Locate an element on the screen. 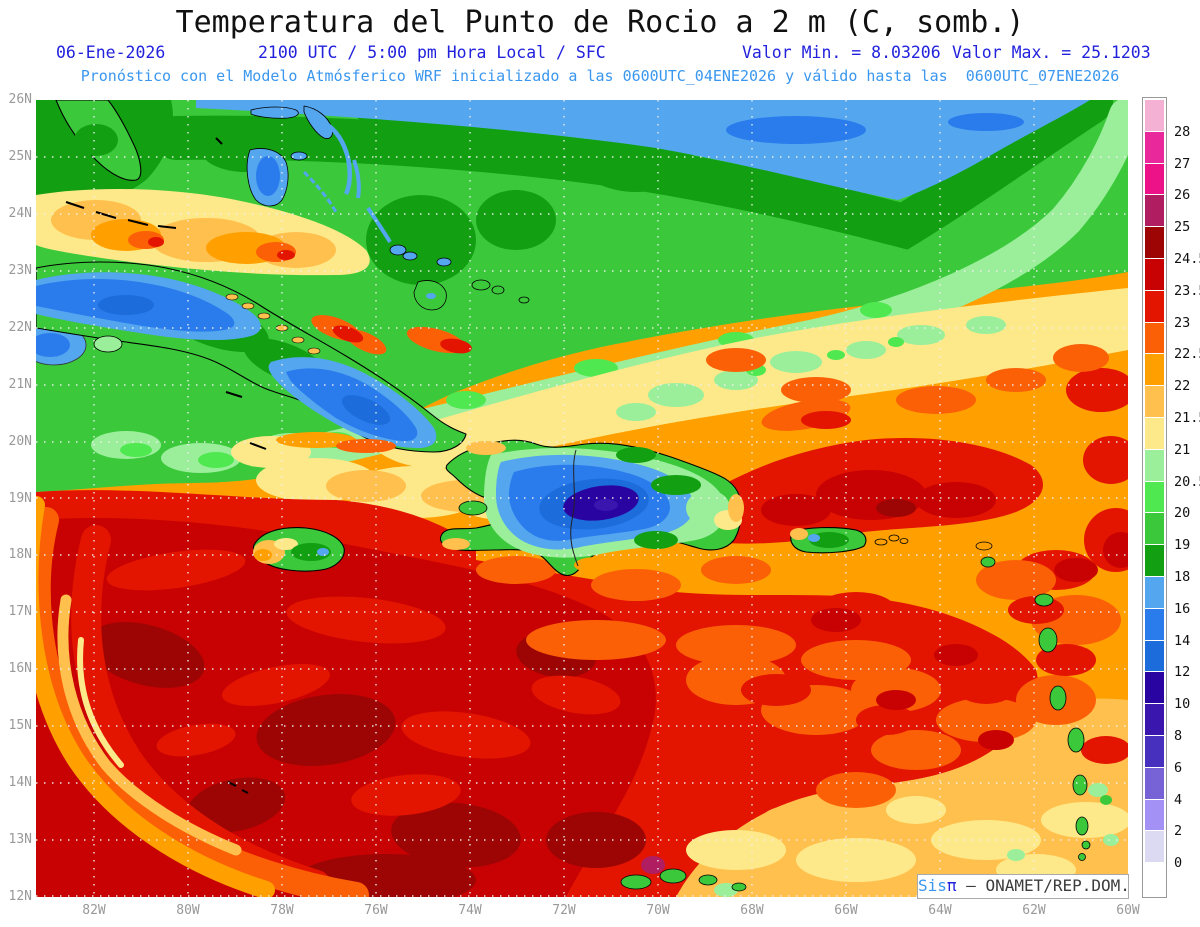 The height and width of the screenshot is (927, 1200). date-label: 06-Ene-2026 is located at coordinates (111, 52).